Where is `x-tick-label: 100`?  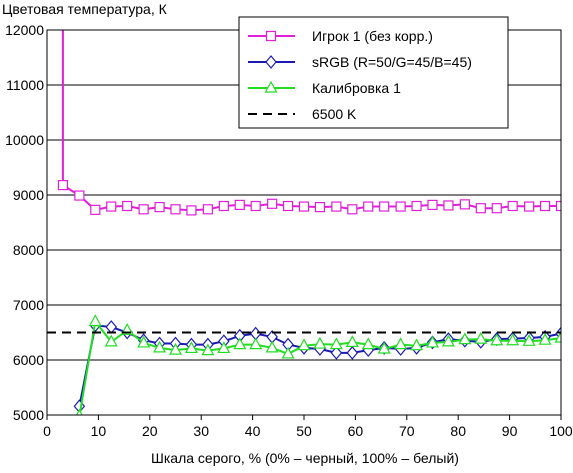 x-tick-label: 100 is located at coordinates (561, 431).